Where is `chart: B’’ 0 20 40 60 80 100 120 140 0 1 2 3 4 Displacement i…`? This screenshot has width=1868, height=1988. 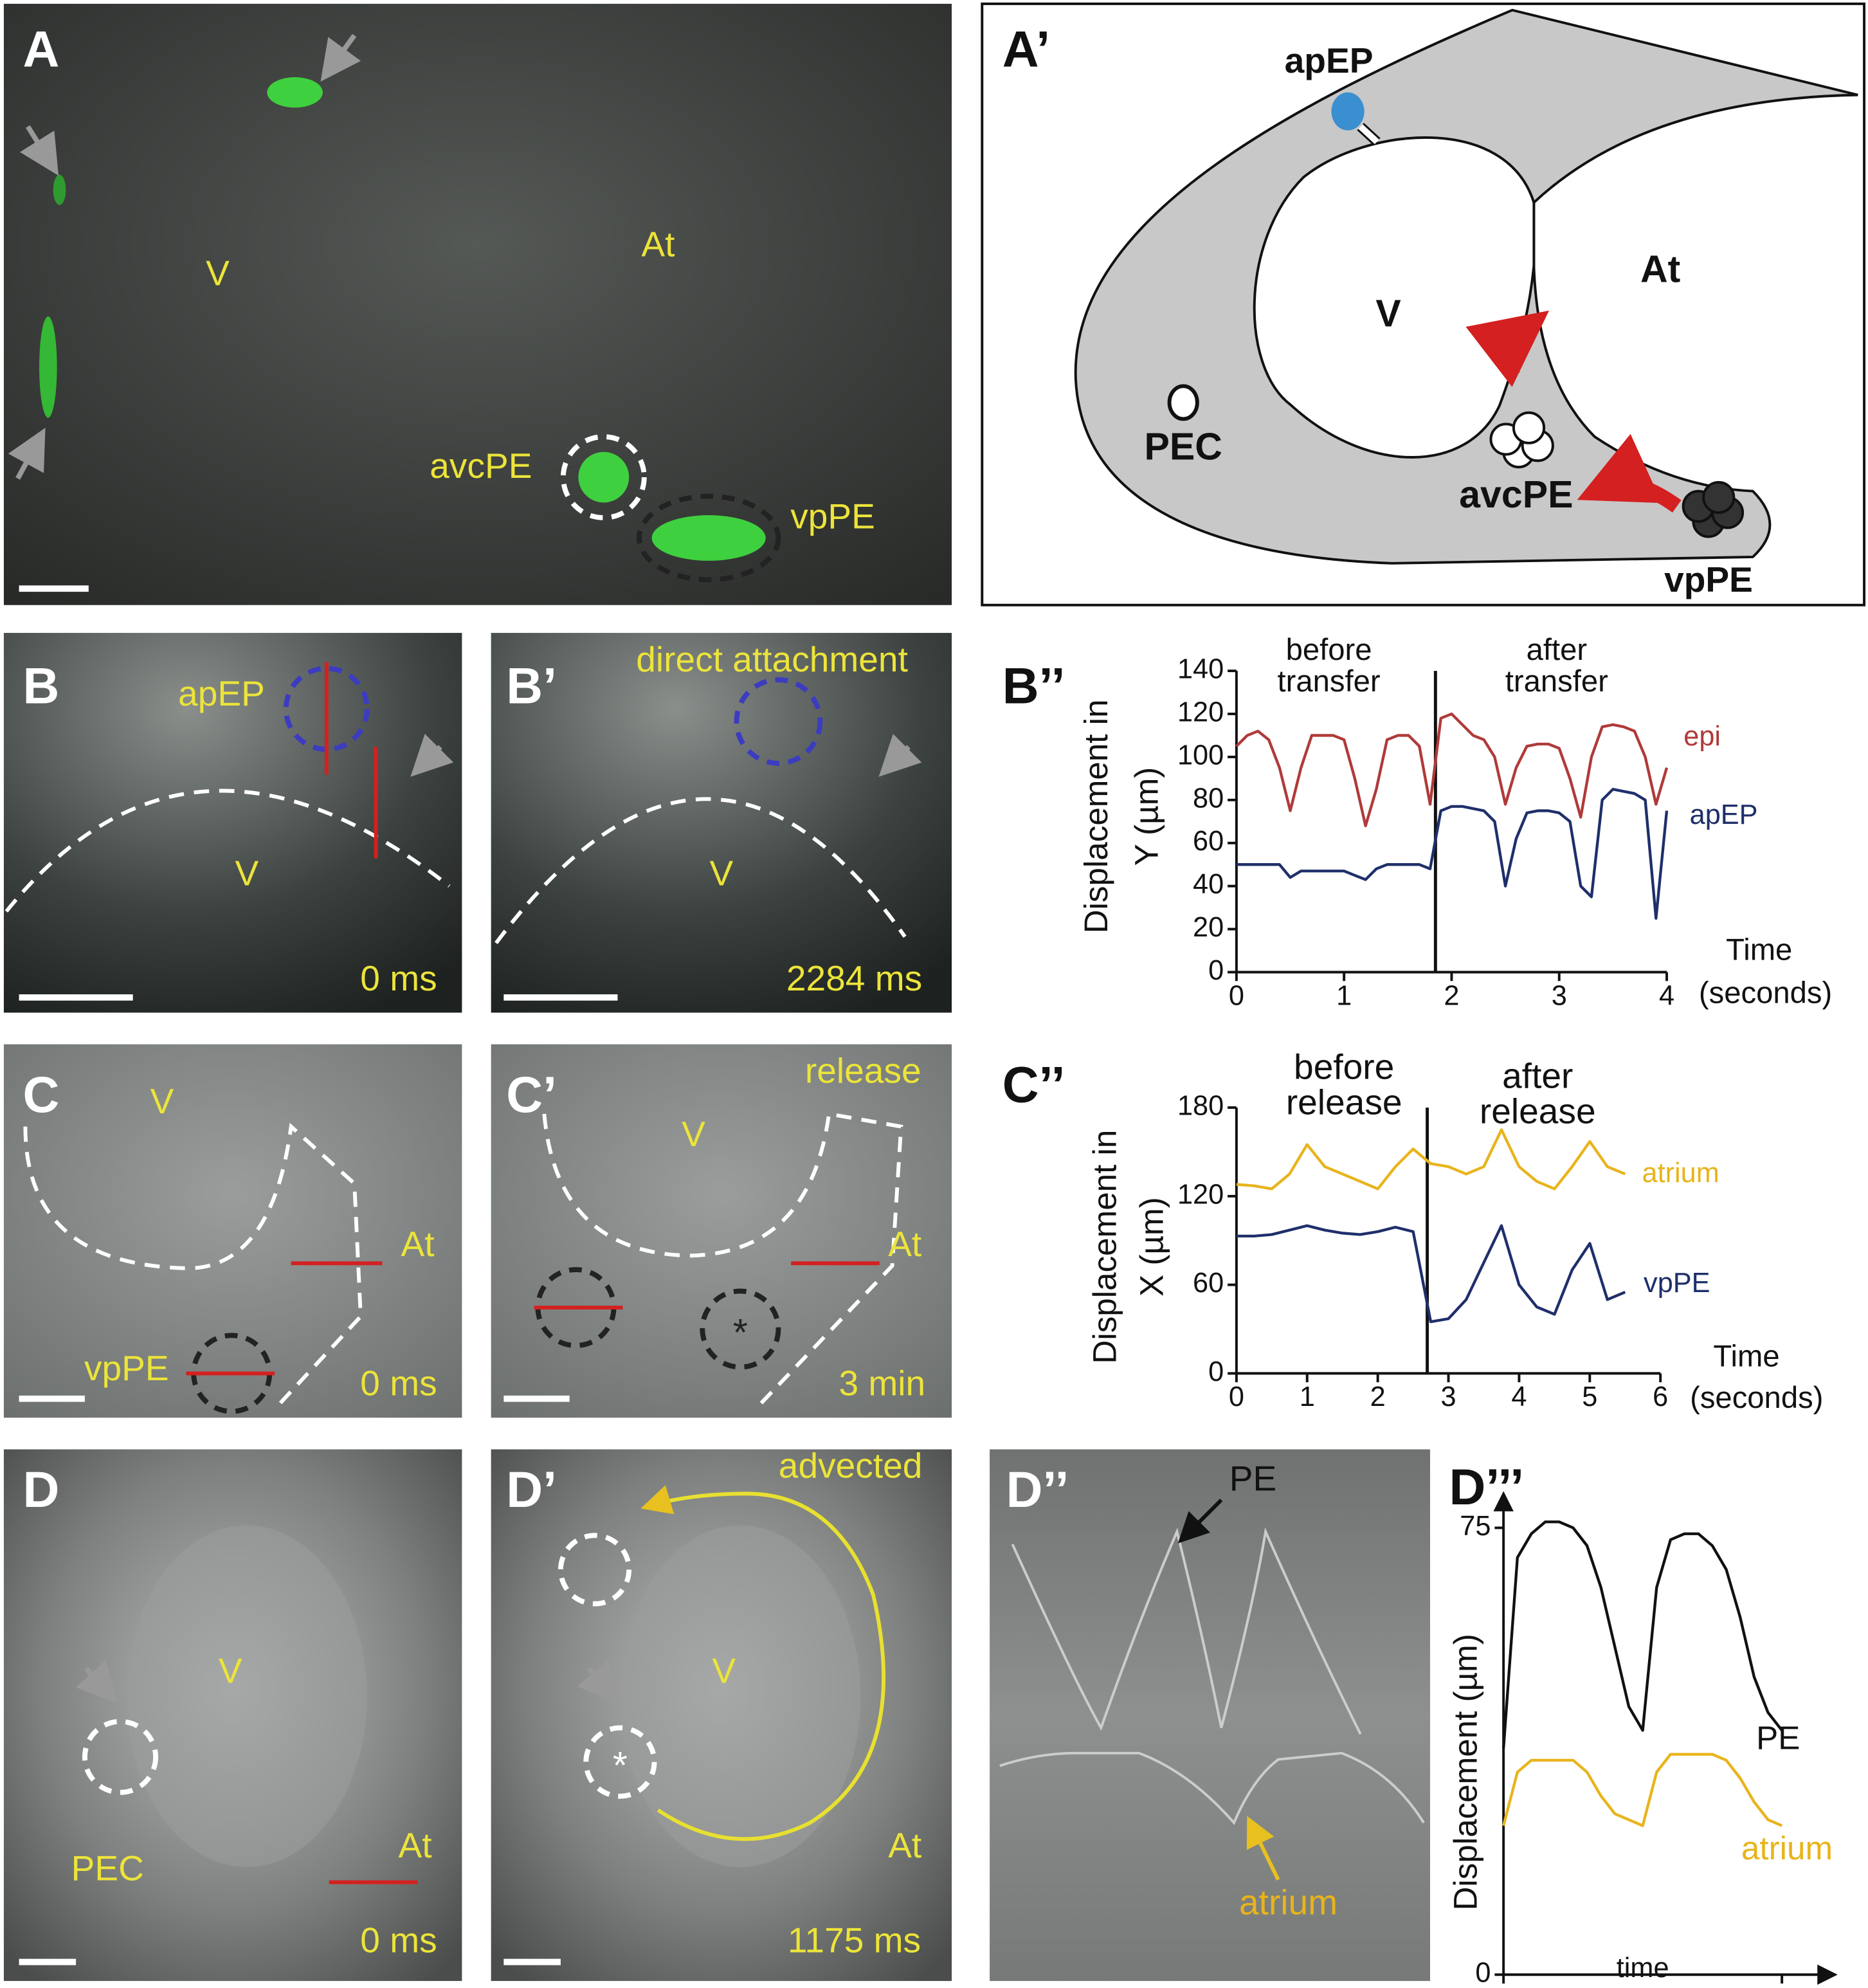 chart: B’’ 0 20 40 60 80 100 120 140 0 1 2 3 4 Displacement i… is located at coordinates (1417, 822).